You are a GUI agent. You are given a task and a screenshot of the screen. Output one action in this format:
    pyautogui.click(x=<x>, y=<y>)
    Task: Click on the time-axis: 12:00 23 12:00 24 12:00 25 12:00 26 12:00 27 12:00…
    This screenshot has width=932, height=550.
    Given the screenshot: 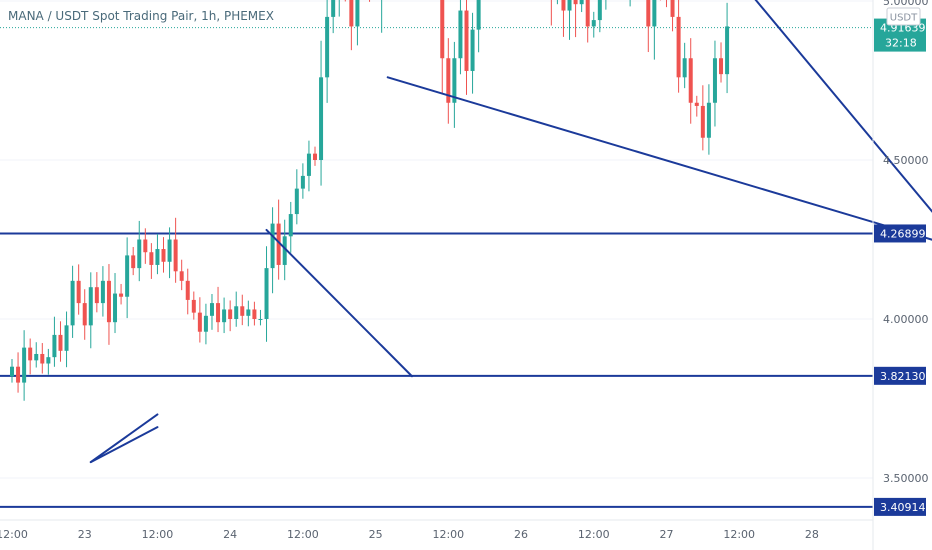 What is the action you would take?
    pyautogui.click(x=409, y=534)
    